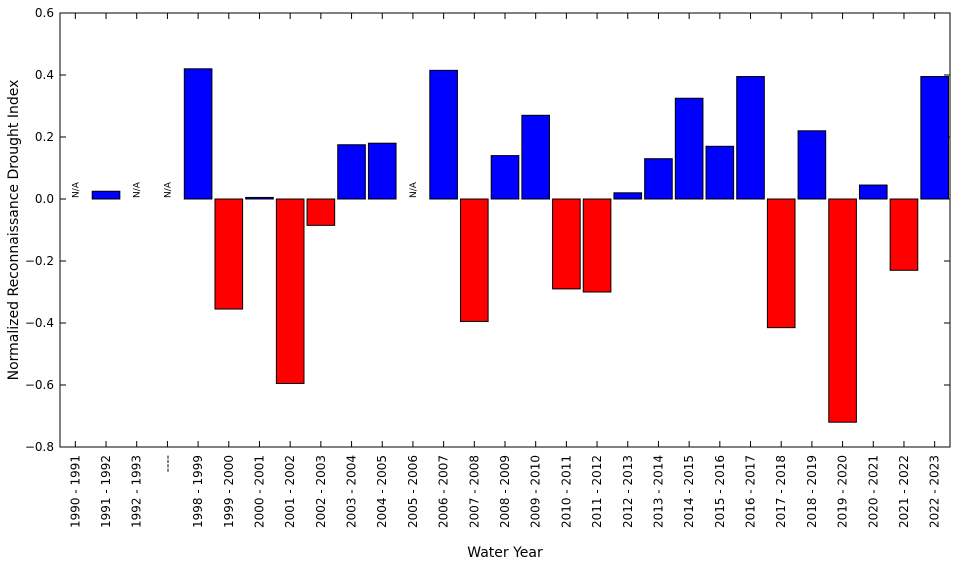 This screenshot has height=563, width=960. Describe the element at coordinates (474, 491) in the screenshot. I see `x-tick-label: 2007 - 2008` at that location.